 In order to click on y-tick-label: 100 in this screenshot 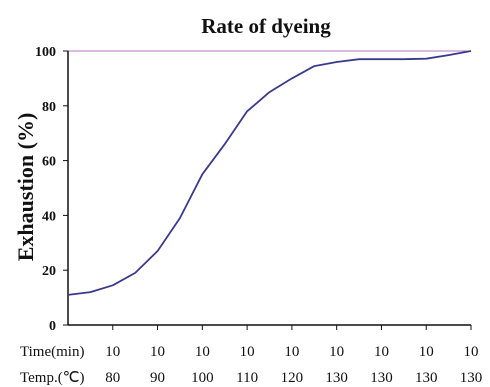, I will do `click(45, 52)`.